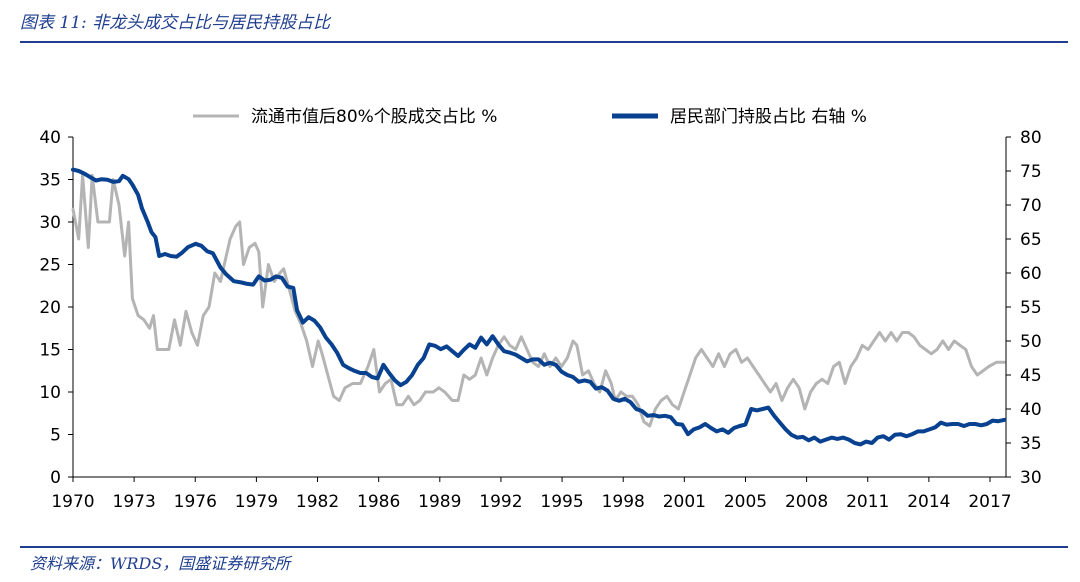 The width and height of the screenshot is (1080, 582). Describe the element at coordinates (1031, 444) in the screenshot. I see `y-right-tick-label: 35` at that location.